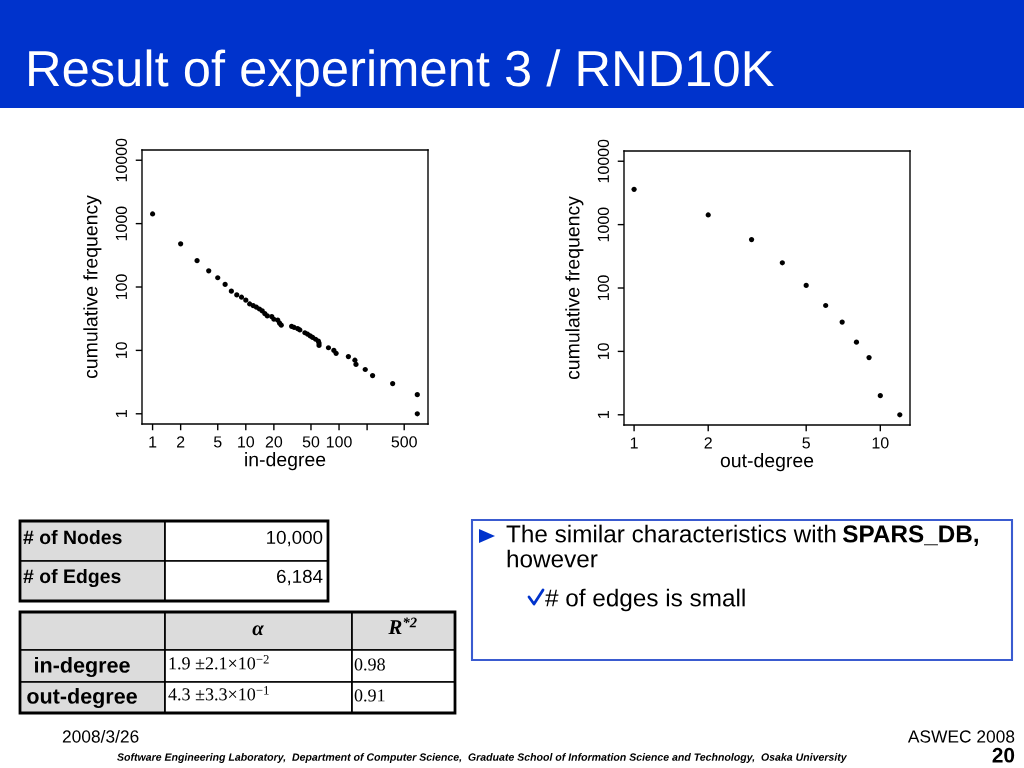 This screenshot has width=1024, height=768. Describe the element at coordinates (961, 736) in the screenshot. I see `text: ASWEC 2008` at that location.